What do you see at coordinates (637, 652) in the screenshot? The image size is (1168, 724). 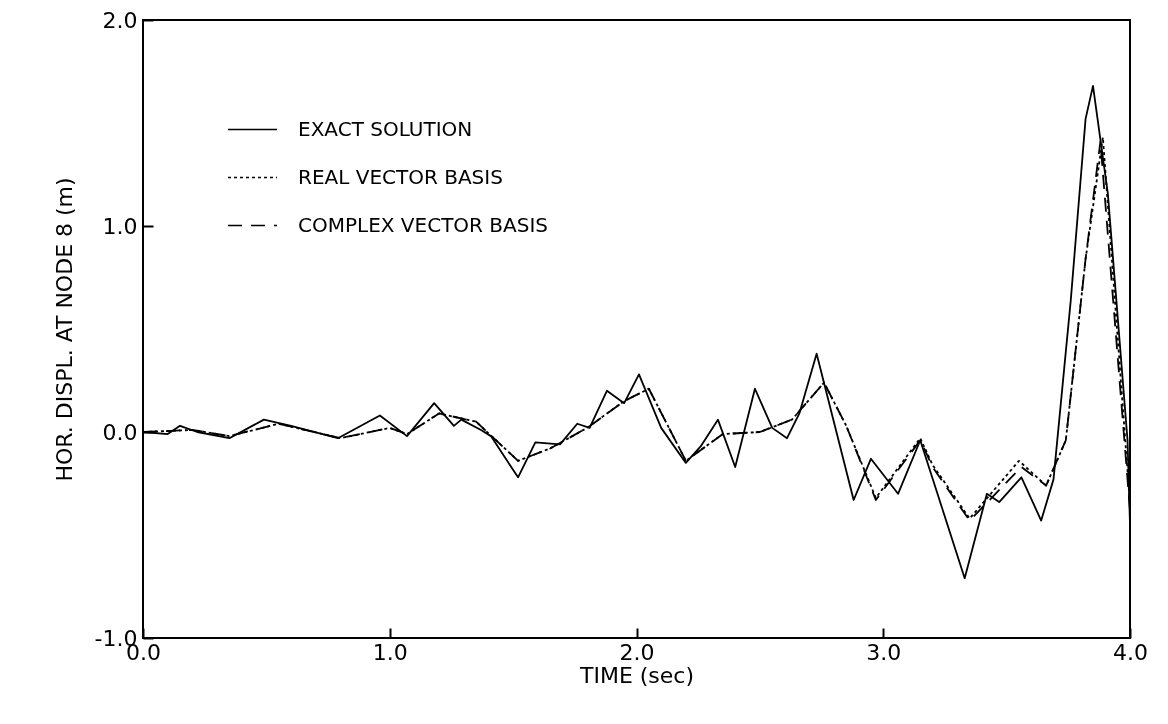 I see `x-tick-label: 2.0` at bounding box center [637, 652].